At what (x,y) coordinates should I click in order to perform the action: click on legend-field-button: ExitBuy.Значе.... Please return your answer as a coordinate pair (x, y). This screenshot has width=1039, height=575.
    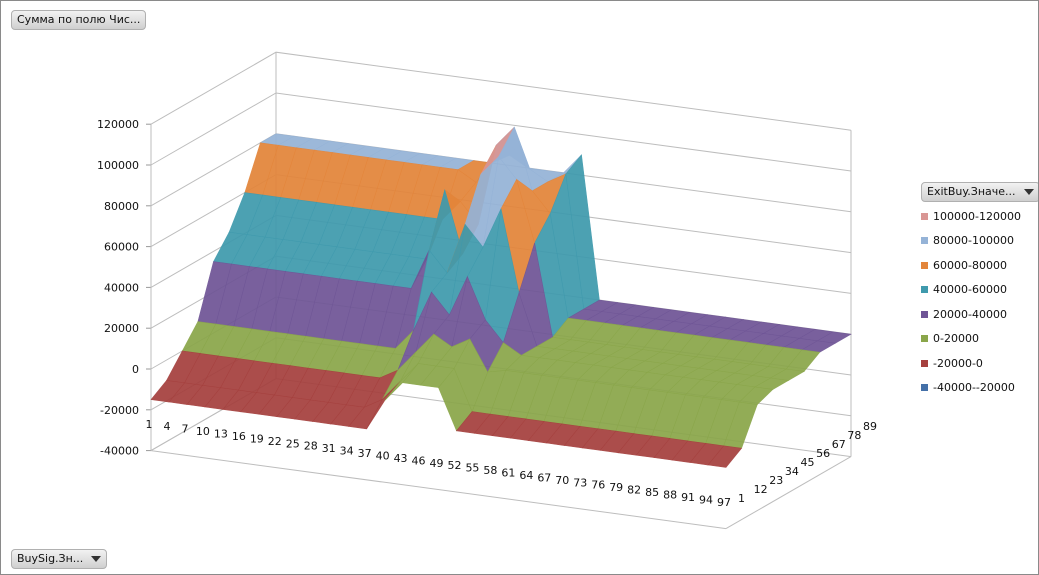
    Looking at the image, I should click on (979, 192).